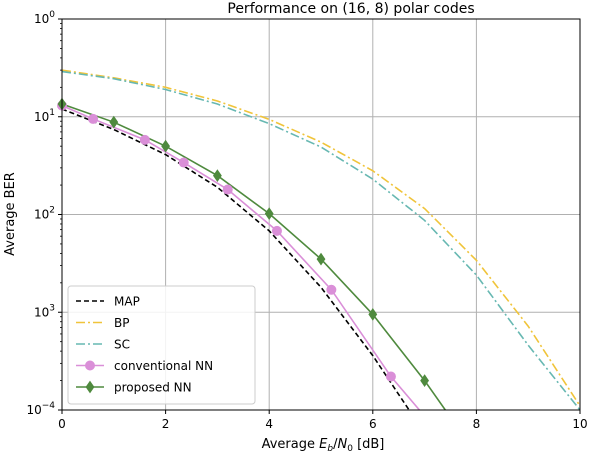 Image resolution: width=592 pixels, height=454 pixels. What do you see at coordinates (330, 449) in the screenshot?
I see `x-axis-label-sub-b: b` at bounding box center [330, 449].